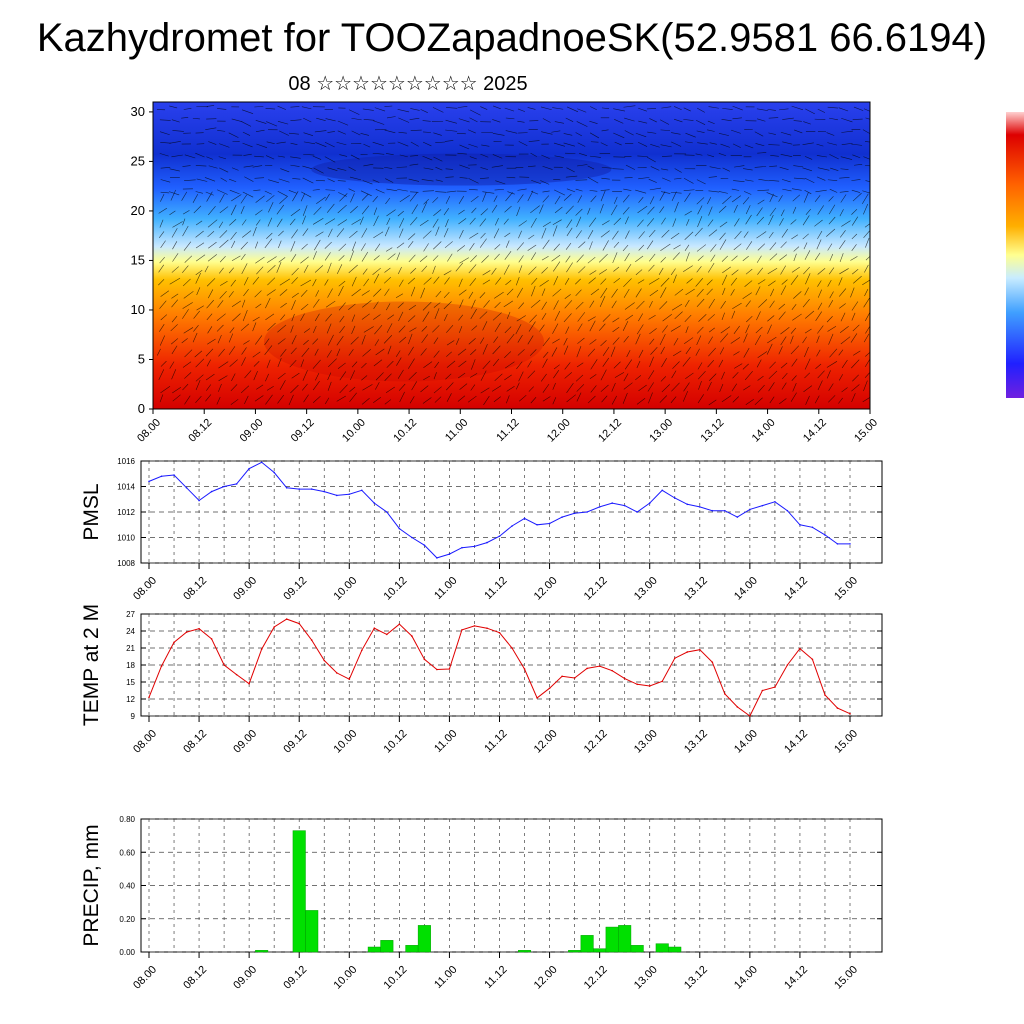 The height and width of the screenshot is (1024, 1024). What do you see at coordinates (646, 589) in the screenshot?
I see `x-tick-label: 13.00` at bounding box center [646, 589].